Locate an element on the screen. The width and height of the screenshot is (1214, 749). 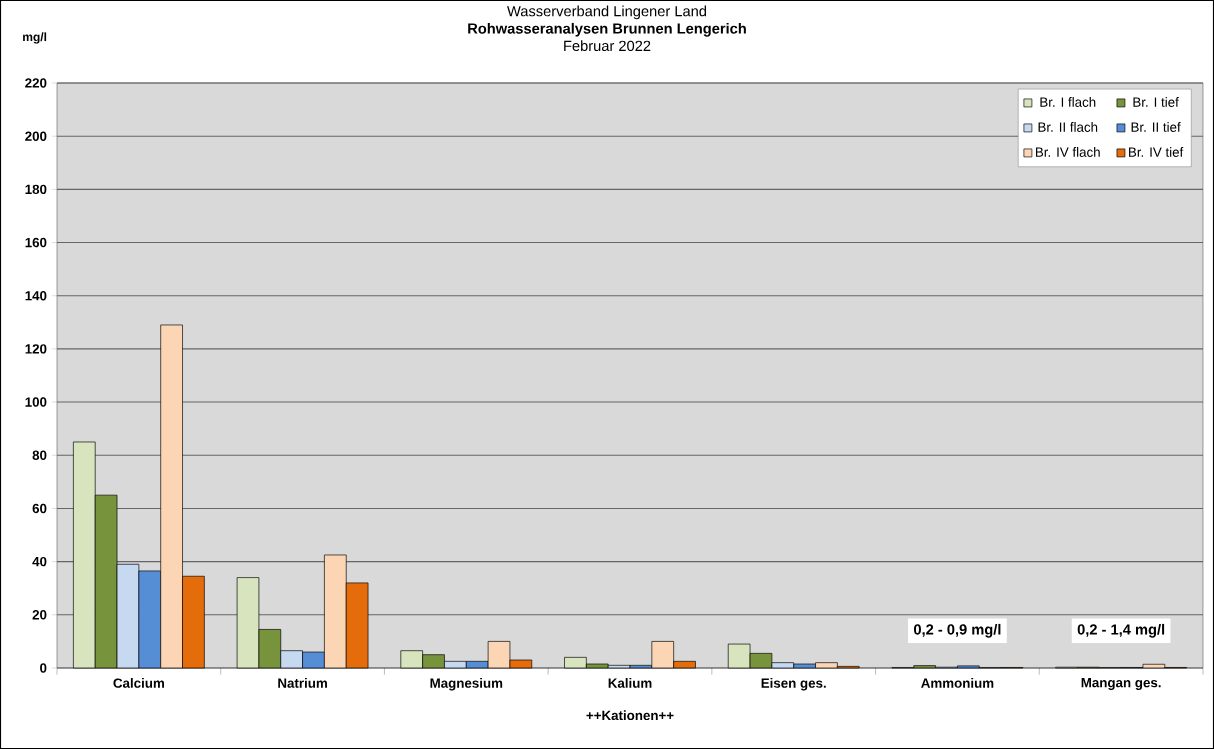
x-tick-label: Kalium is located at coordinates (630, 683).